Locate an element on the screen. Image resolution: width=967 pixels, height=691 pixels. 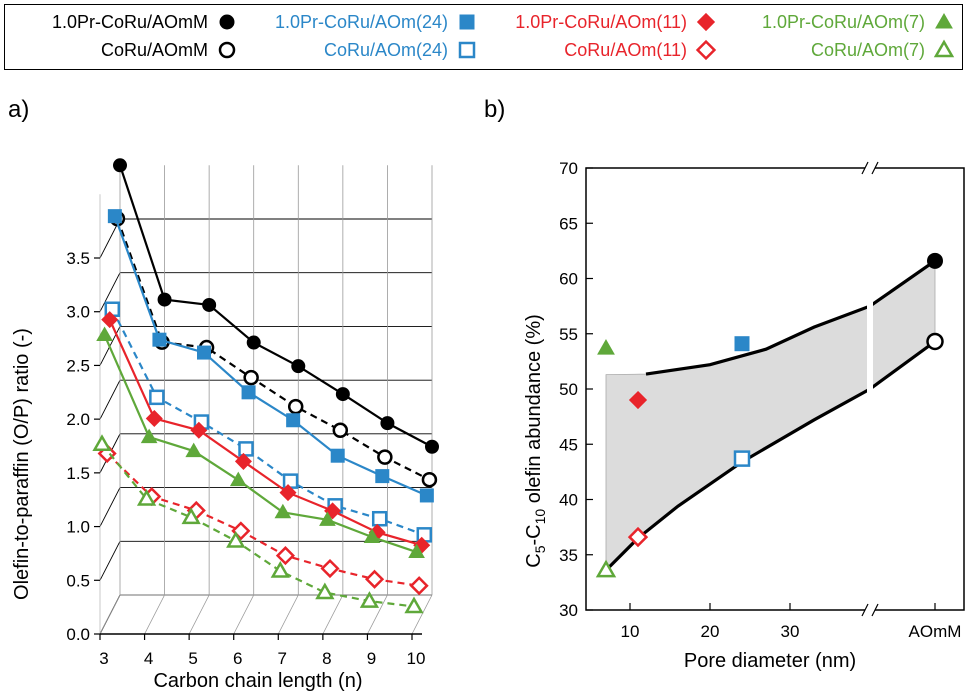
chart-b-y-axis-label: C5-C10 olefin abundance (%) is located at coordinates (535, 441).